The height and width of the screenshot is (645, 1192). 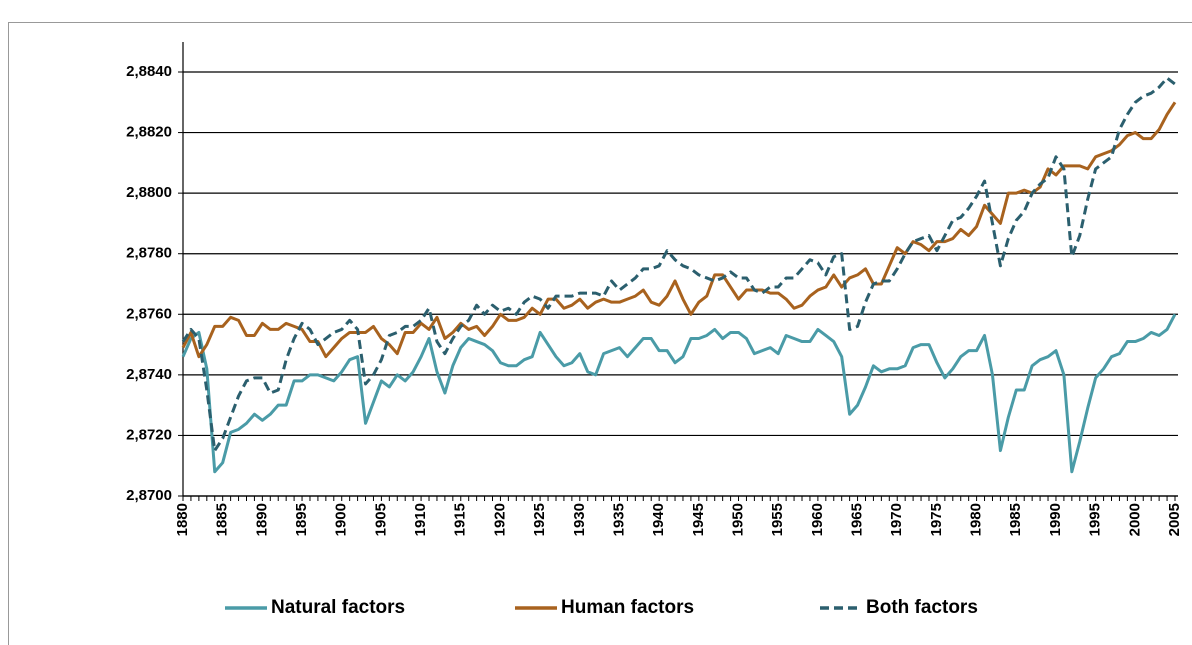 I want to click on x-tick-label: 1965, so click(x=857, y=519).